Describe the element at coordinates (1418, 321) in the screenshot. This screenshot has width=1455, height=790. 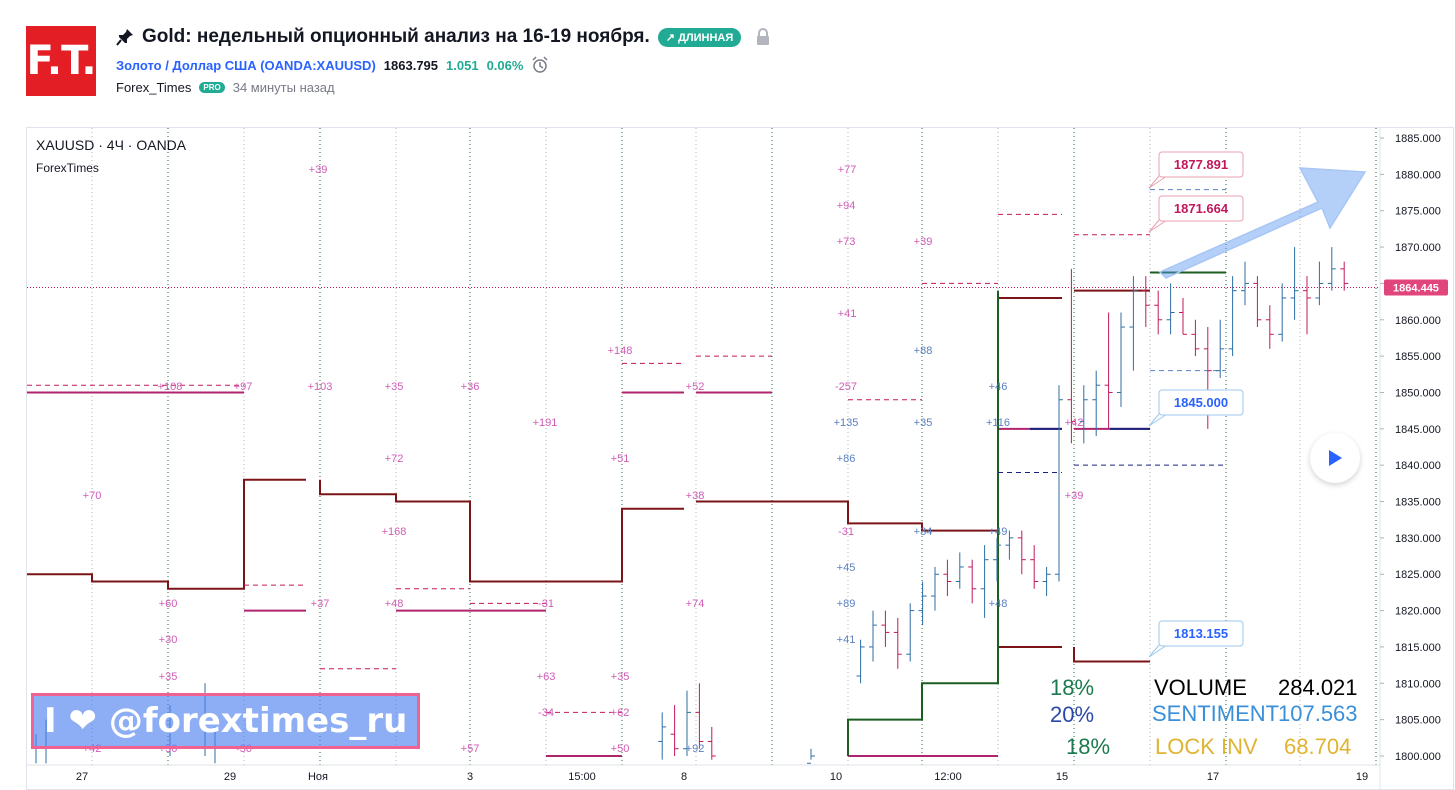
I see `y-tick-label: 1860.000` at that location.